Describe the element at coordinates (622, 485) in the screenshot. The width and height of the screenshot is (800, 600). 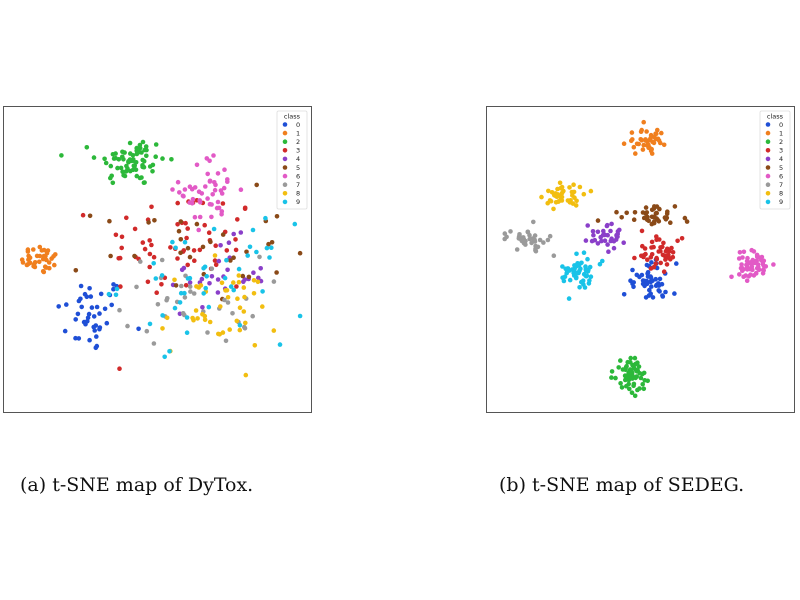
I see `caption-sedeg: (b) t-SNE map of SEDEG.` at that location.